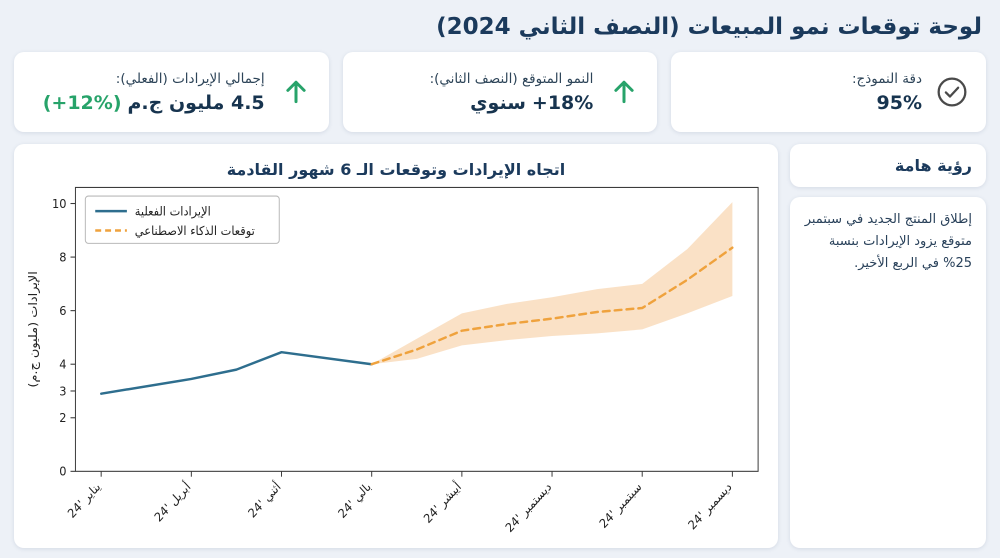 The image size is (1000, 558). I want to click on x-tick-label: ديسمبر '24, so click(710, 506).